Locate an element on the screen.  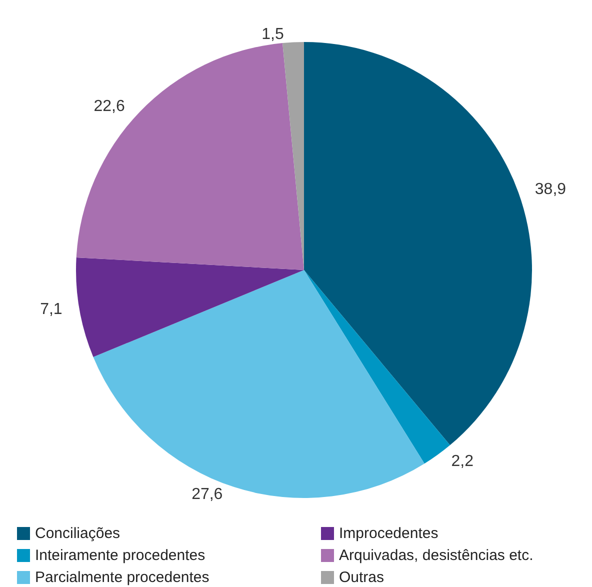
data-label: 2,2 is located at coordinates (462, 461).